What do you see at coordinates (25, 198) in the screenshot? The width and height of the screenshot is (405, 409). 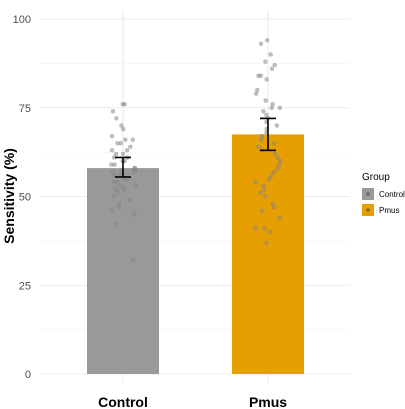 I see `y-tick-label: 50` at bounding box center [25, 198].